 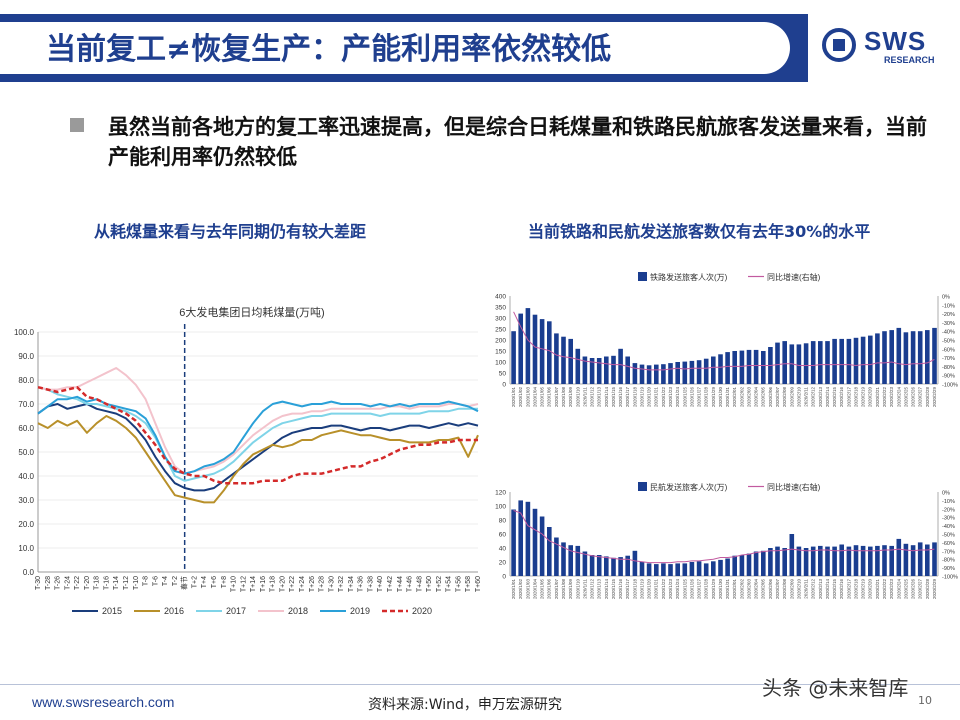 I want to click on rail-x-tick-label: 2020/1/21, so click(x=656, y=397).